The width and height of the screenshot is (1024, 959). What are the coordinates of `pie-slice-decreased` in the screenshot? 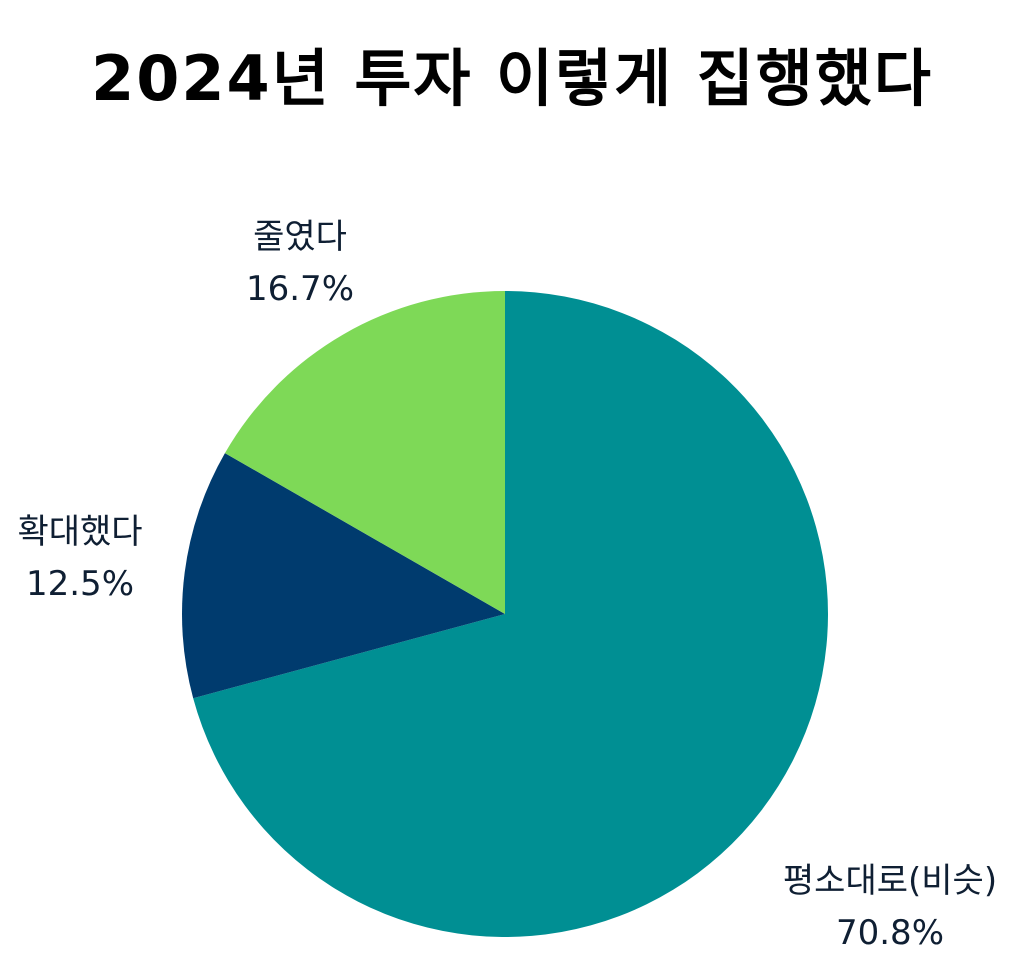 It's located at (364, 452).